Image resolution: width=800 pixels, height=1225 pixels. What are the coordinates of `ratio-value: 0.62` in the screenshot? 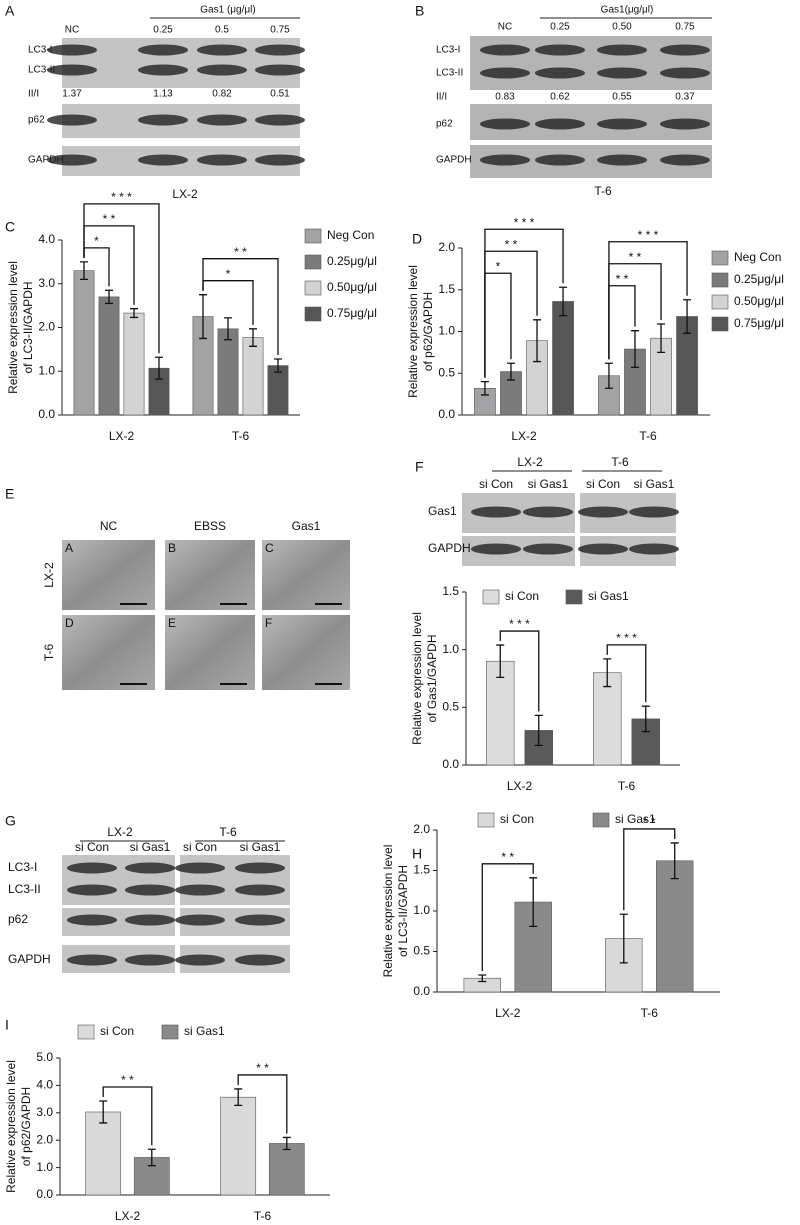 It's located at (560, 97).